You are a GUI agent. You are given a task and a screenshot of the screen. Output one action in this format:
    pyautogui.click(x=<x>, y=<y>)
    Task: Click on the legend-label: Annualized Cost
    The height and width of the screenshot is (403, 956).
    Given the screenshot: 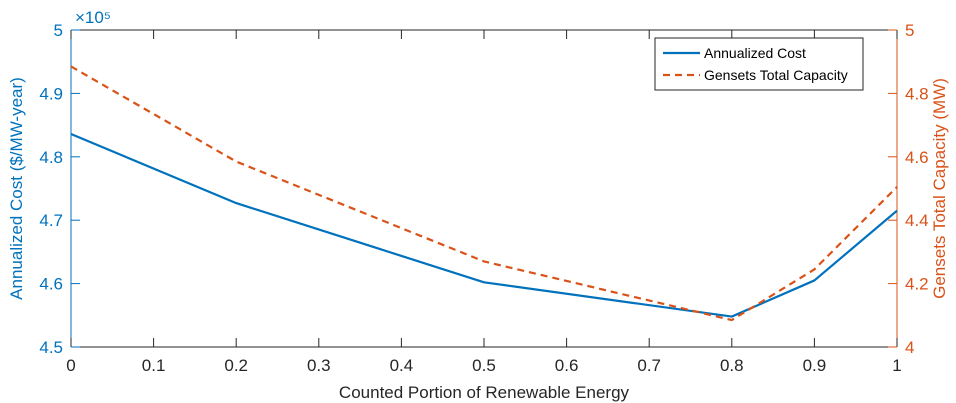 What is the action you would take?
    pyautogui.click(x=755, y=53)
    